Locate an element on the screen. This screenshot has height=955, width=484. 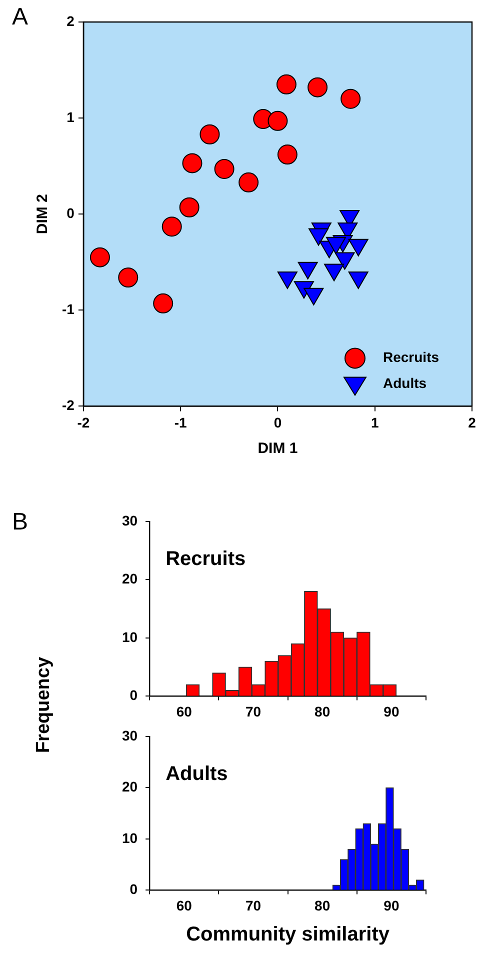
y-tick-label: 2 is located at coordinates (70, 20).